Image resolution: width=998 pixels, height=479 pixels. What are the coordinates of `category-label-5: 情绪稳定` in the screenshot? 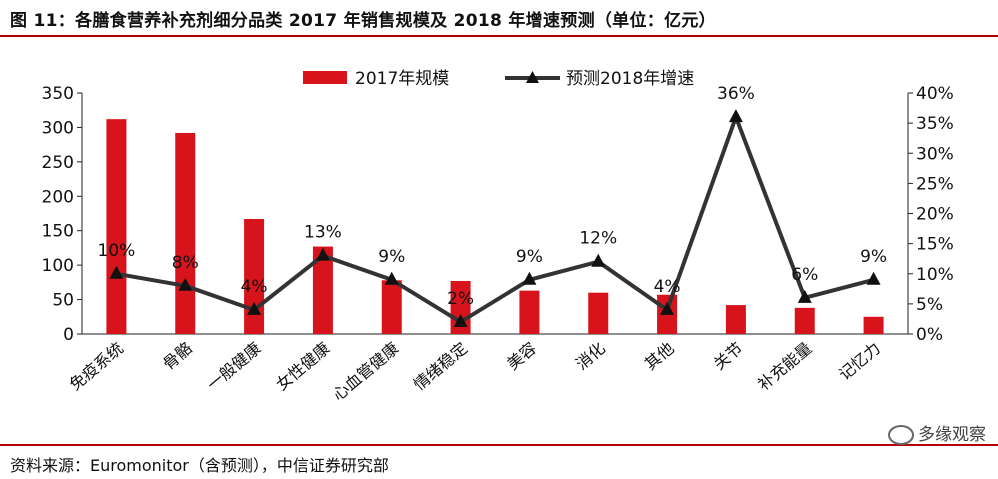 It's located at (440, 367).